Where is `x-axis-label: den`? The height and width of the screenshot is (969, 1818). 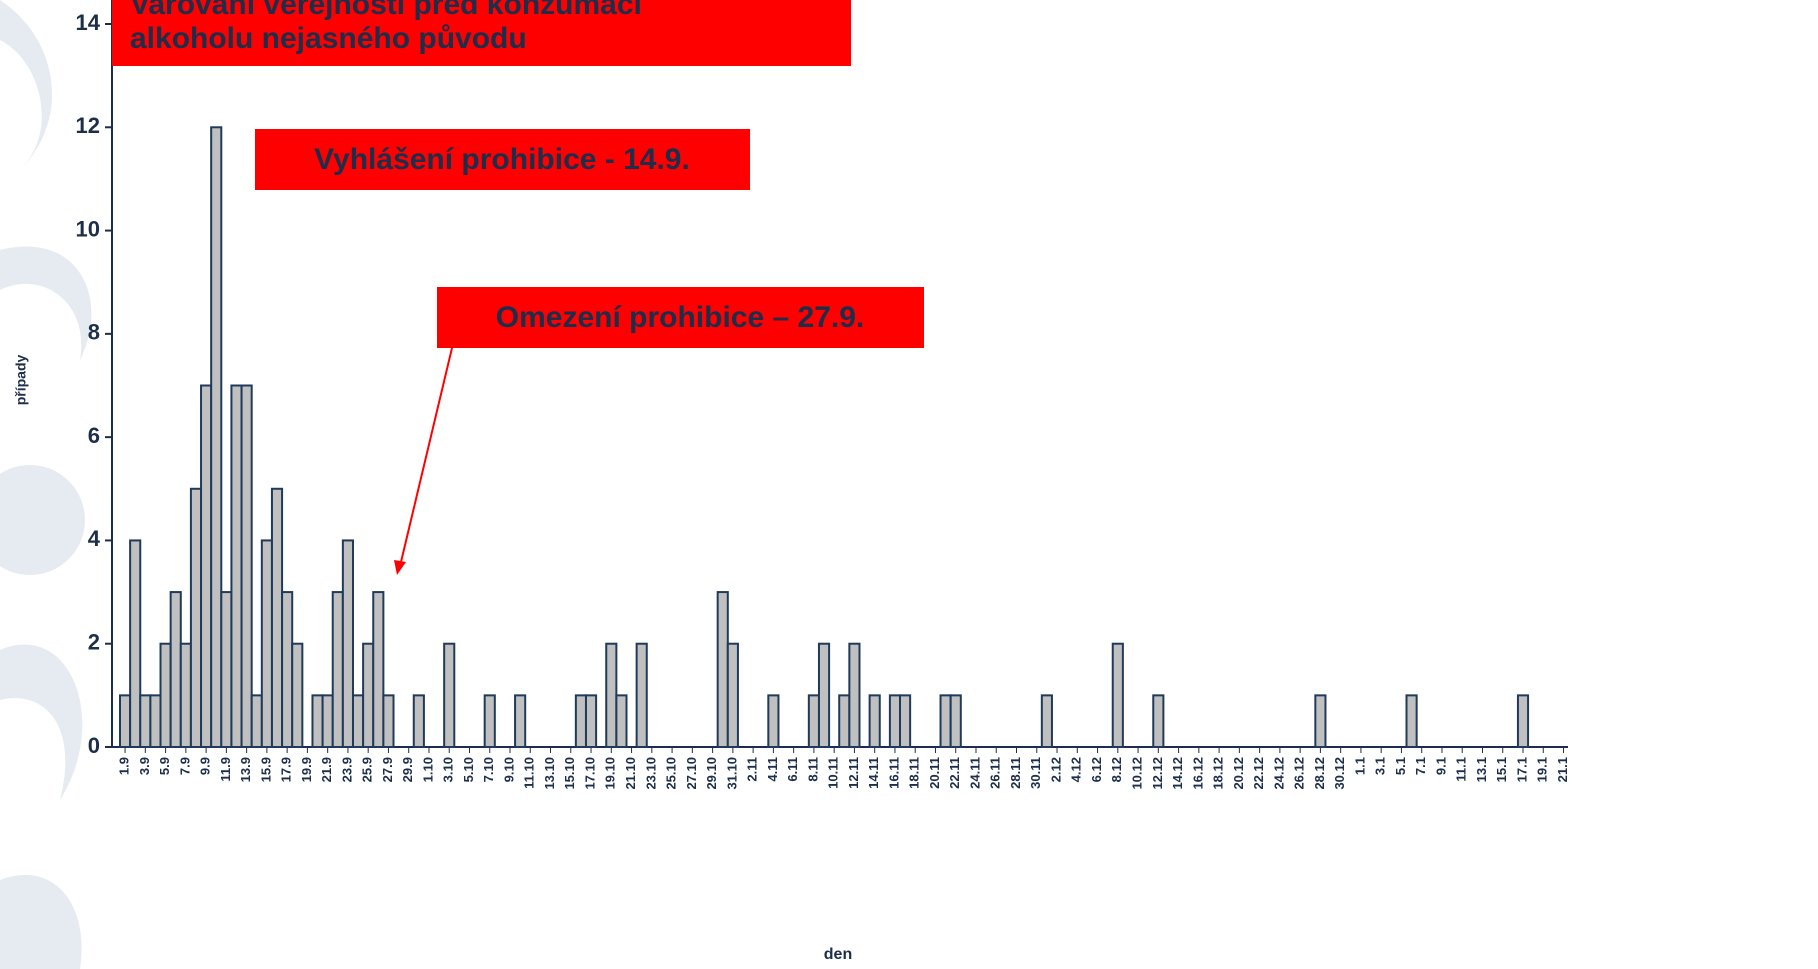 x-axis-label: den is located at coordinates (838, 954).